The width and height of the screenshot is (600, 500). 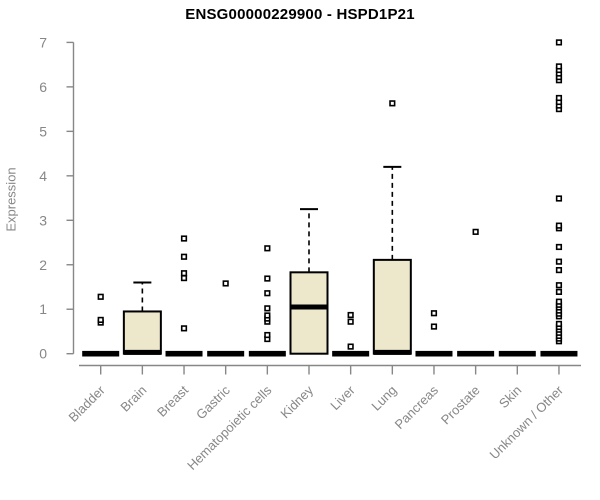 I want to click on y-axis-label: Expression, so click(x=11, y=199).